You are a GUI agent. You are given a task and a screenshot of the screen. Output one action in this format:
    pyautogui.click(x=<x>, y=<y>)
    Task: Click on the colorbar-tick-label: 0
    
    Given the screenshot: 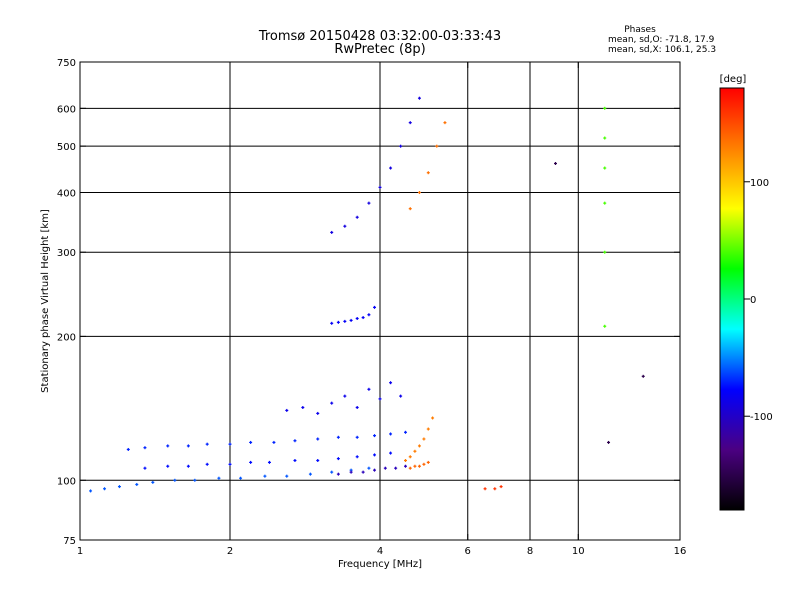 What is the action you would take?
    pyautogui.click(x=753, y=300)
    